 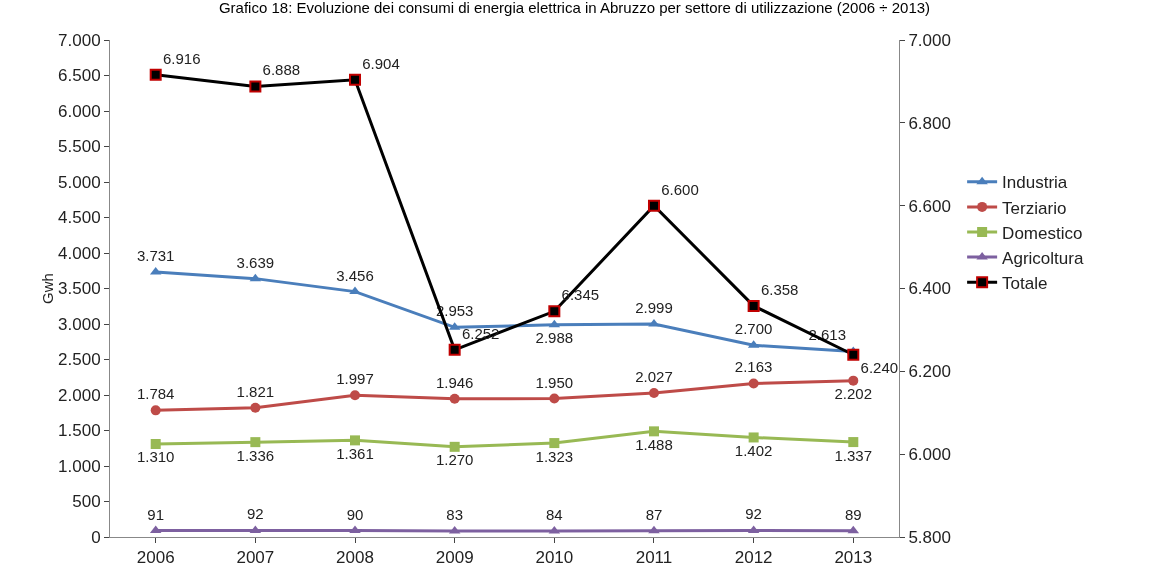 I want to click on data-label: 6.240, so click(x=879, y=368).